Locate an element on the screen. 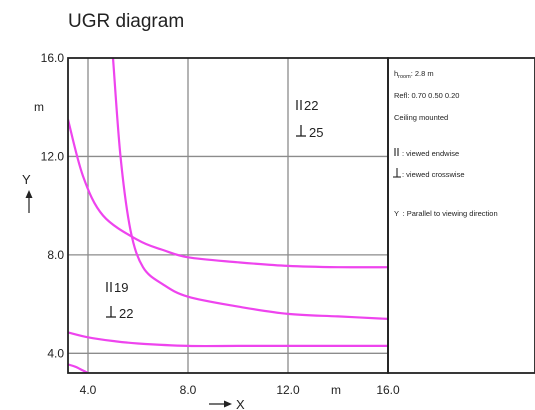 The width and height of the screenshot is (535, 410). y-arrow-icon is located at coordinates (29, 201).